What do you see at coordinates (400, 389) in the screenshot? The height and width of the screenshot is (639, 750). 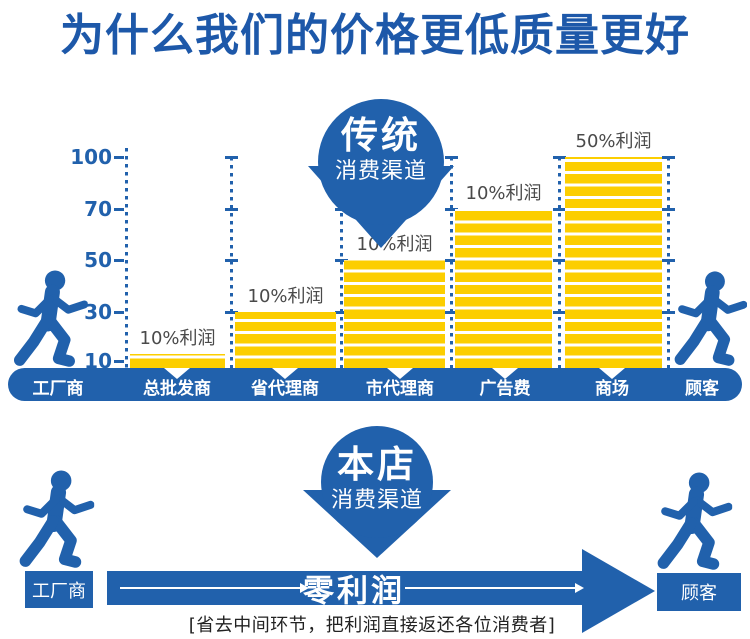 I see `band-label: 市代理商` at bounding box center [400, 389].